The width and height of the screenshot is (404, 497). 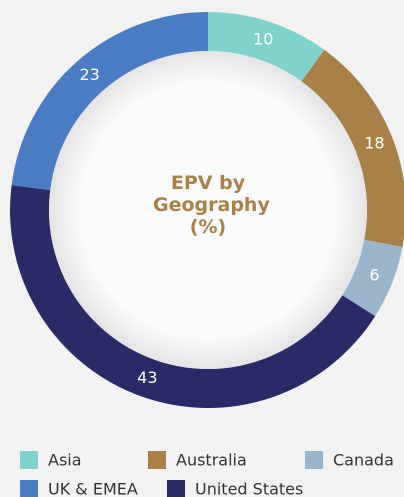 What do you see at coordinates (249, 488) in the screenshot?
I see `legend-label: United States` at bounding box center [249, 488].